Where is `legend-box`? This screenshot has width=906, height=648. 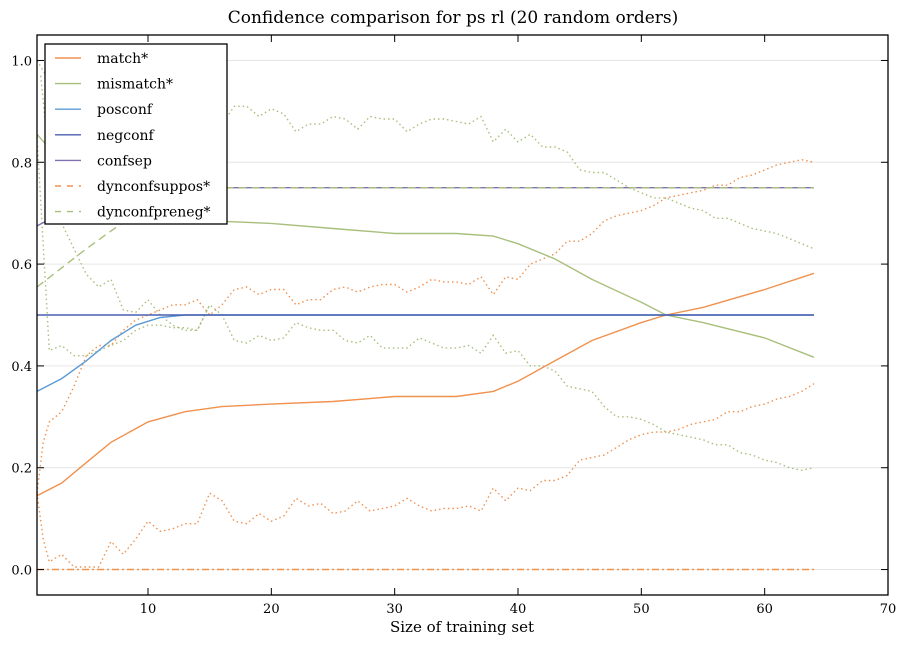
legend-box is located at coordinates (136, 134).